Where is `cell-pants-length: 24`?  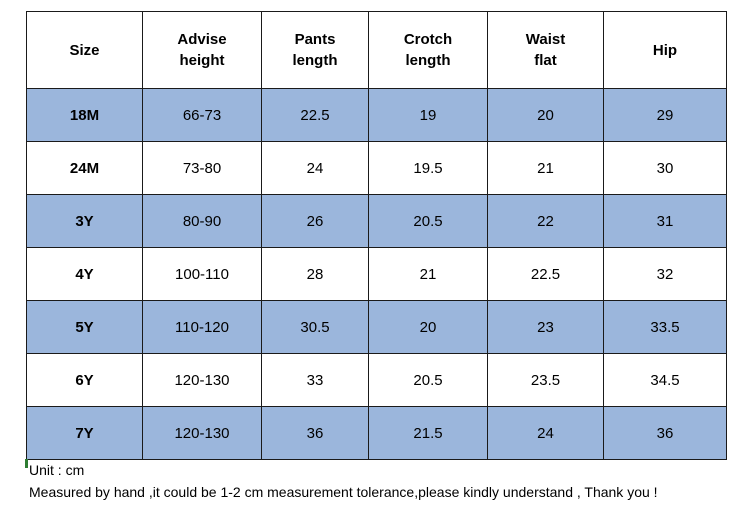
cell-pants-length: 24 is located at coordinates (315, 168).